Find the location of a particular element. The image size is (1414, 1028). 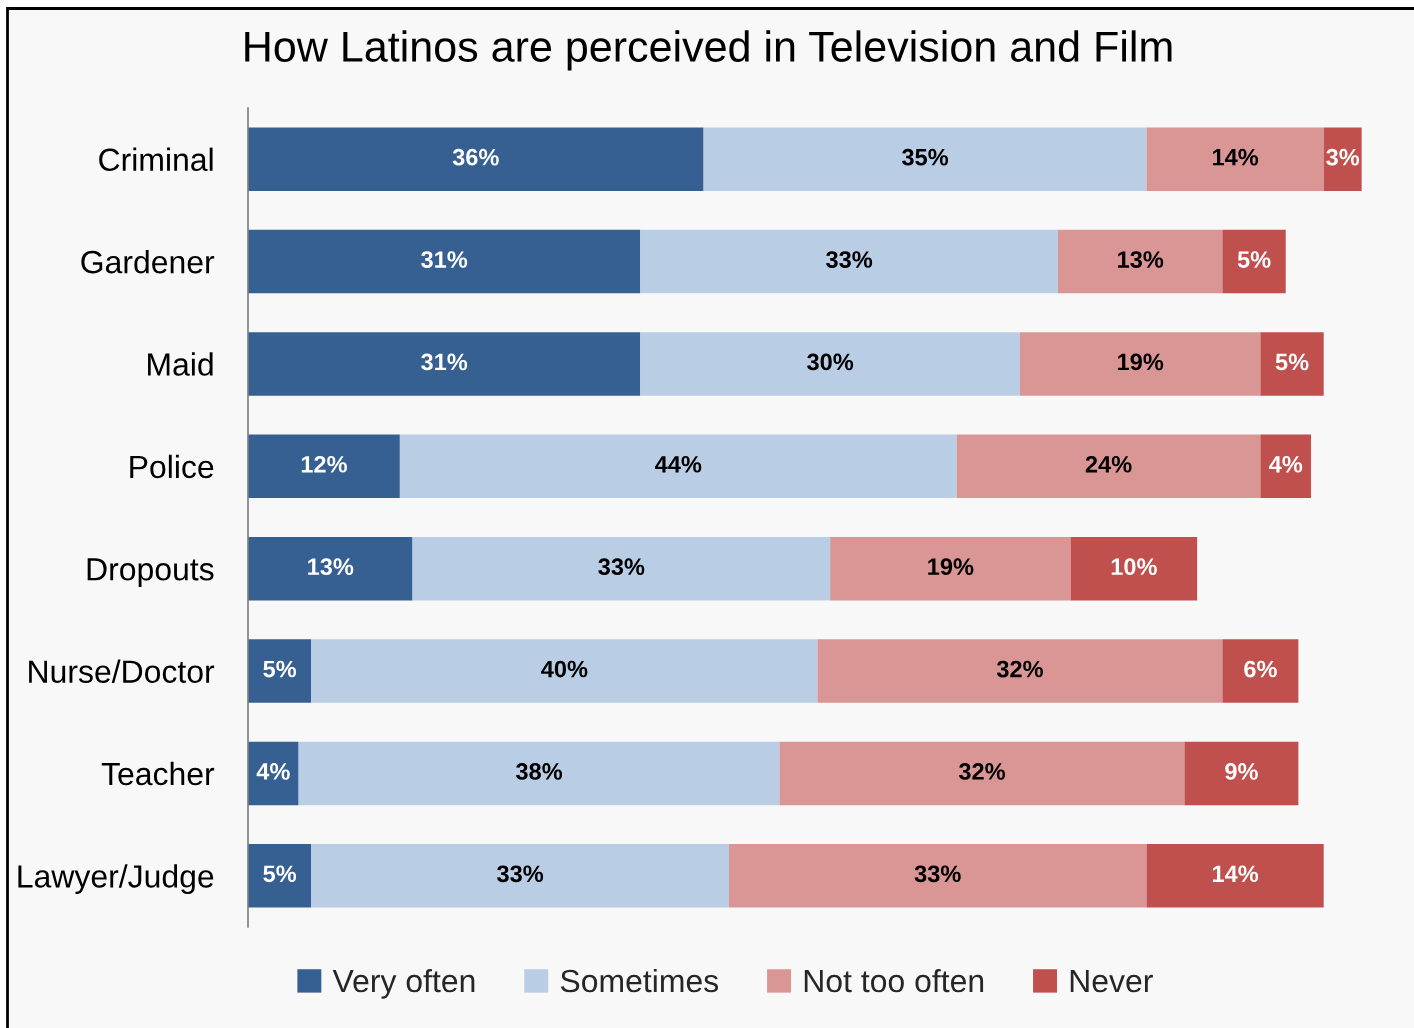

legend-label: Not too often is located at coordinates (894, 980).